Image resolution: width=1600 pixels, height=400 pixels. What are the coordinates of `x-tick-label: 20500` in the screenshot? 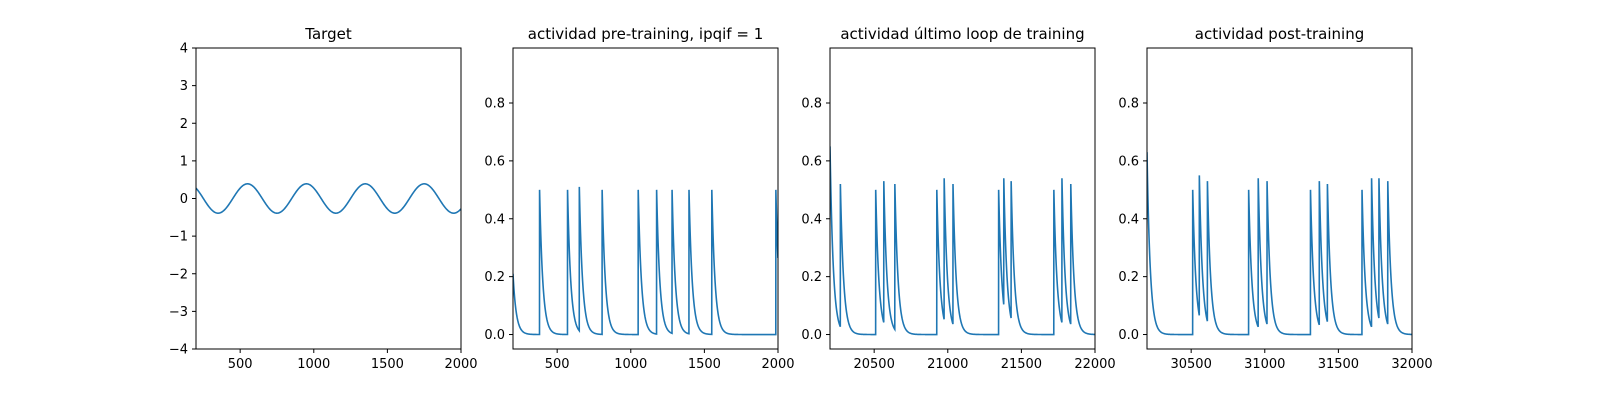 It's located at (873, 364).